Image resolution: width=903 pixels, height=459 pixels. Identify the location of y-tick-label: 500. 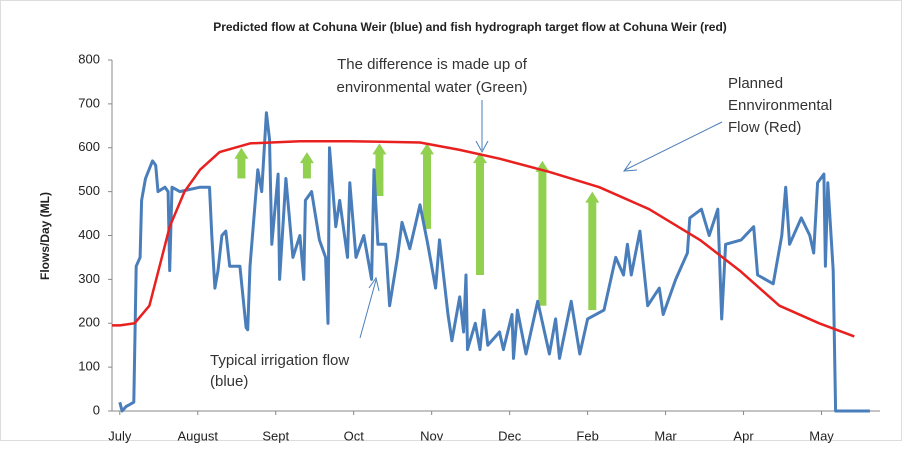
(89, 190).